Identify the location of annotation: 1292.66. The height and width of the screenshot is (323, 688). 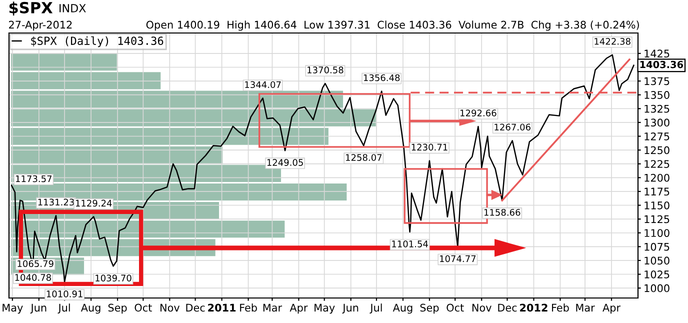
(478, 113).